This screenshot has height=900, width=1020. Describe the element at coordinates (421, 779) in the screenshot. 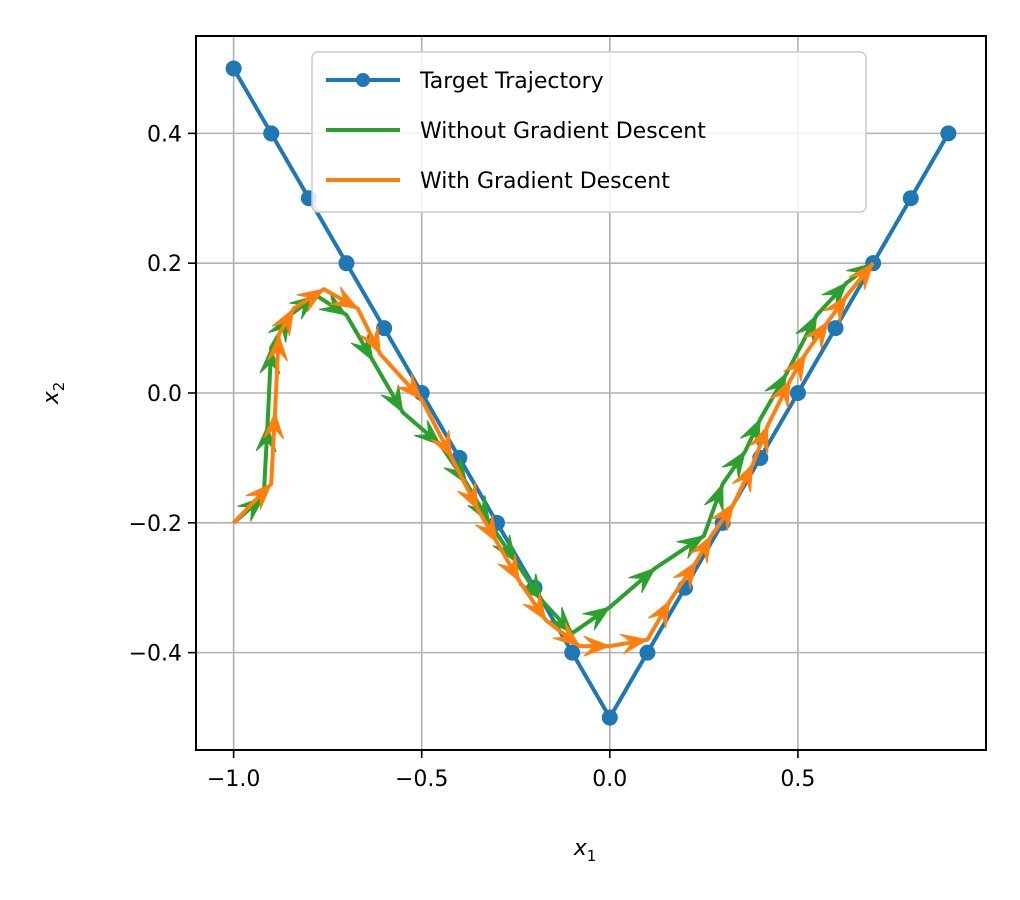

I see `x-tick-label: −0.5` at that location.